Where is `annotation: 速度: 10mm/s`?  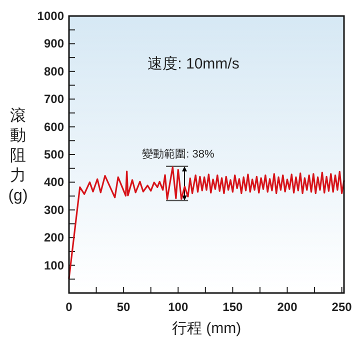 annotation: 速度: 10mm/s is located at coordinates (194, 64).